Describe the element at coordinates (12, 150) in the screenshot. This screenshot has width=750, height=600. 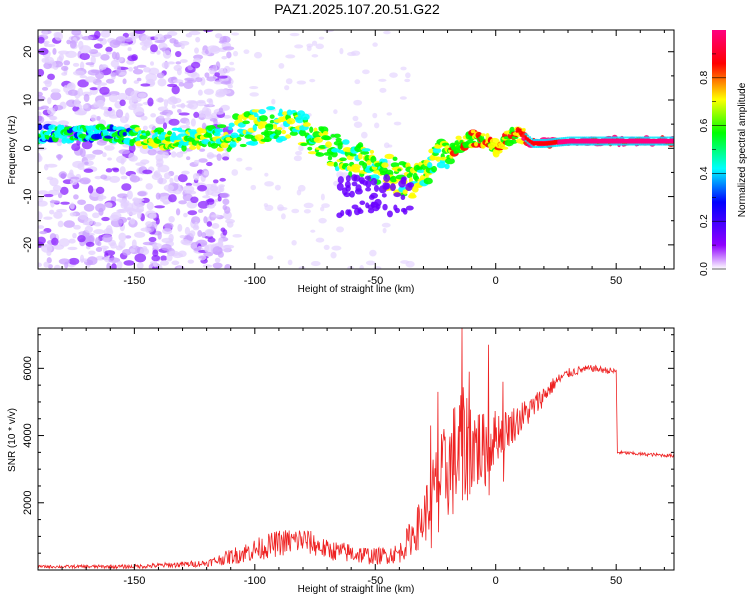
I see `top-y-axis-label: Frequency (Hz)` at that location.